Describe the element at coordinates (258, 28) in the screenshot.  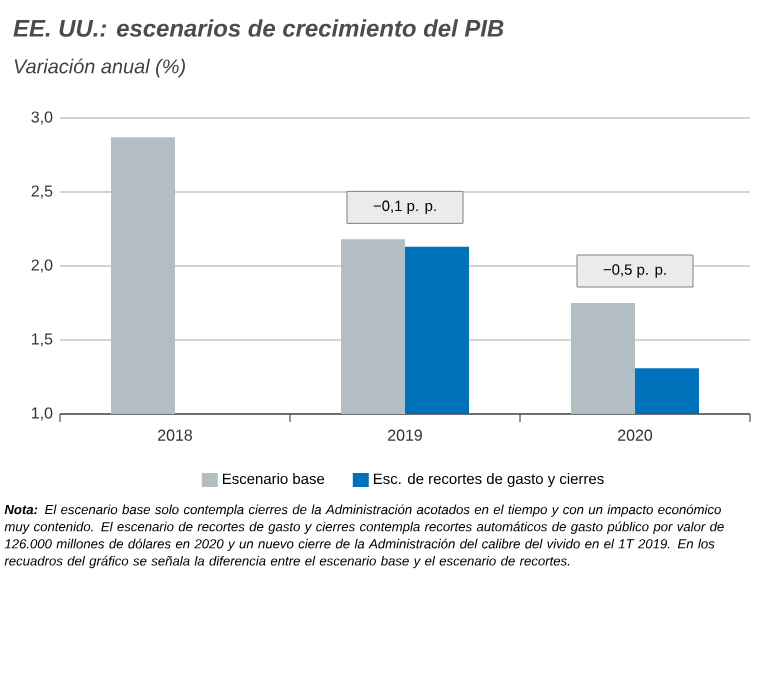
I see `chart-title: EE. UU.: escenarios de crecimiento del PIB` at that location.